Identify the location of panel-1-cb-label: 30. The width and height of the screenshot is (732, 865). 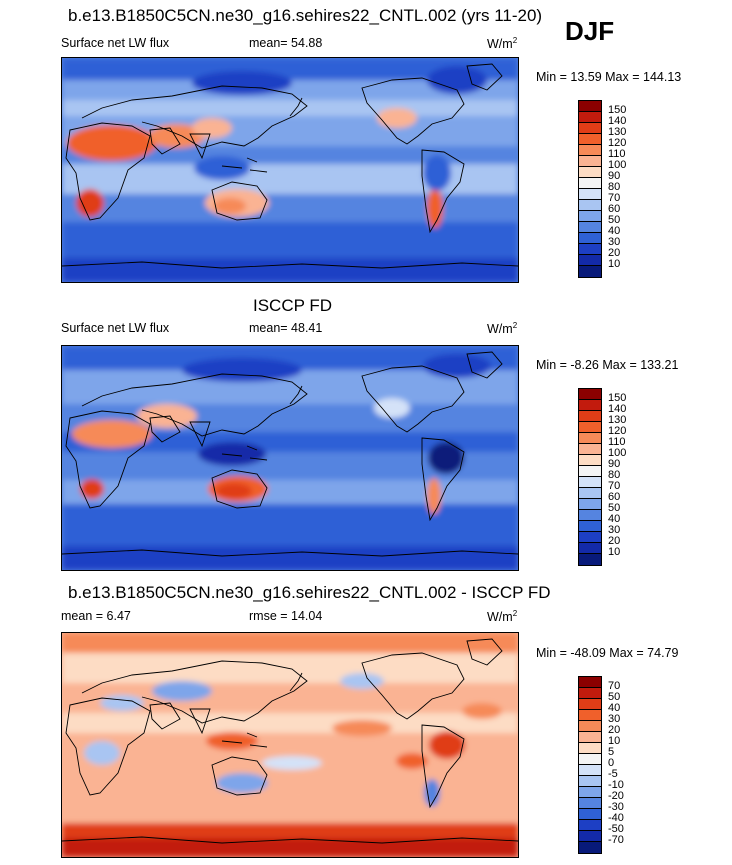
(614, 242).